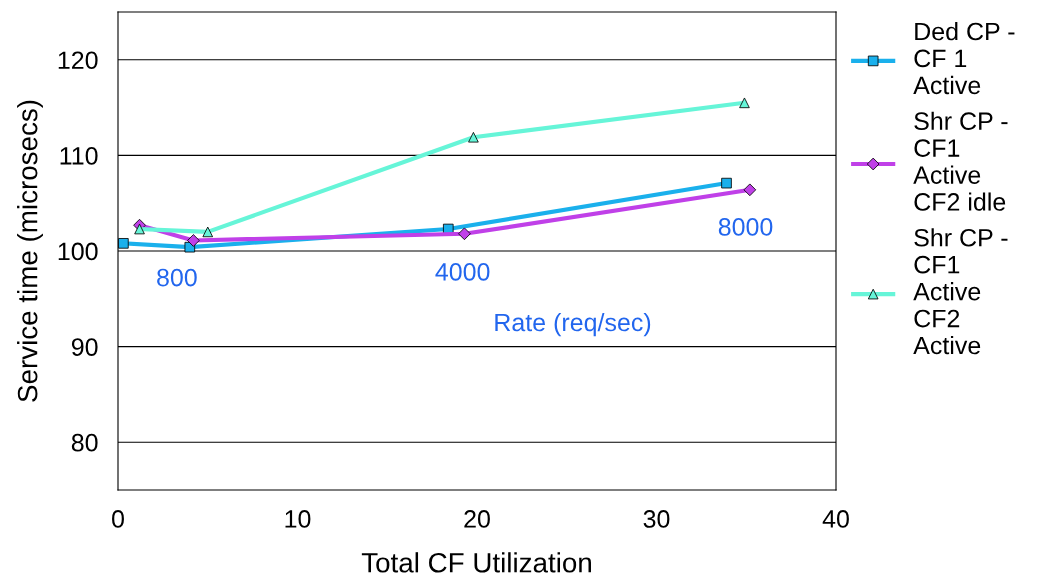 The image size is (1063, 584). Describe the element at coordinates (84, 442) in the screenshot. I see `y-tick-label: 80` at that location.